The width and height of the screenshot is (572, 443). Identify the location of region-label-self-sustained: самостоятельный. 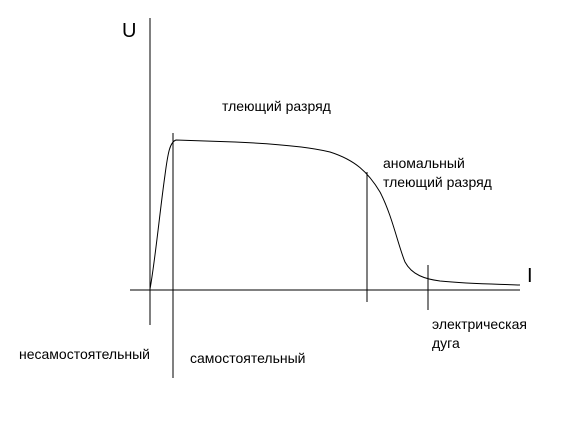
(248, 358).